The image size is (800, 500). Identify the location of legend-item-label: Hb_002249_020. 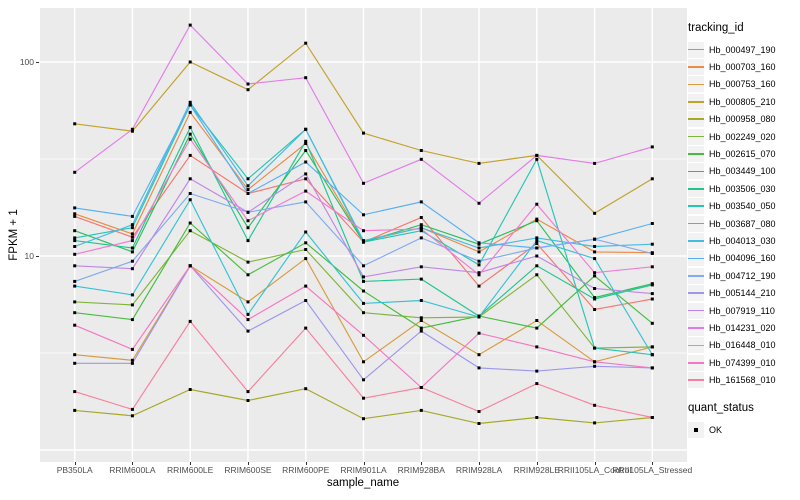
(742, 136).